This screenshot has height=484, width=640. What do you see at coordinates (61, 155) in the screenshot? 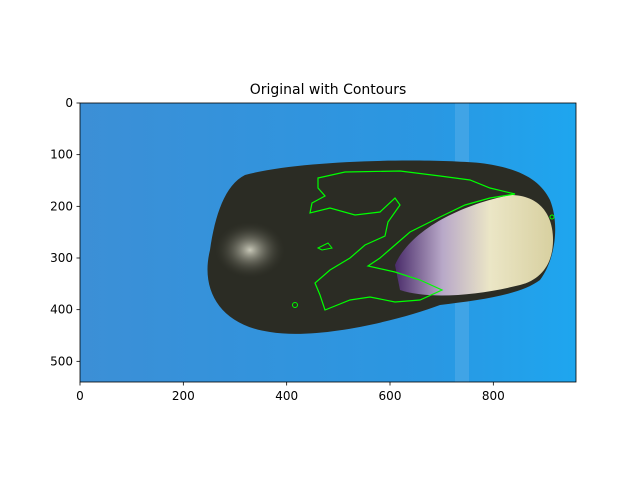
I see `y-tick-label: 100` at bounding box center [61, 155].